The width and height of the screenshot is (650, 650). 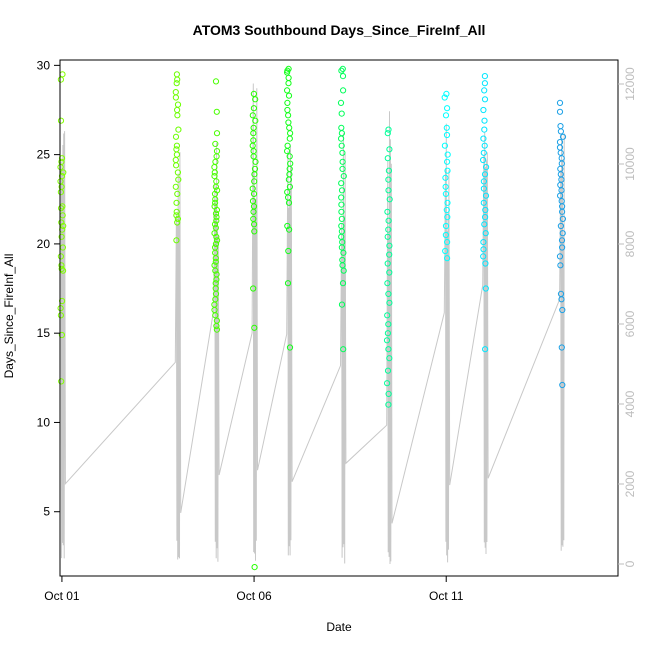 I want to click on y2-tick-label: 12000, so click(x=630, y=84).